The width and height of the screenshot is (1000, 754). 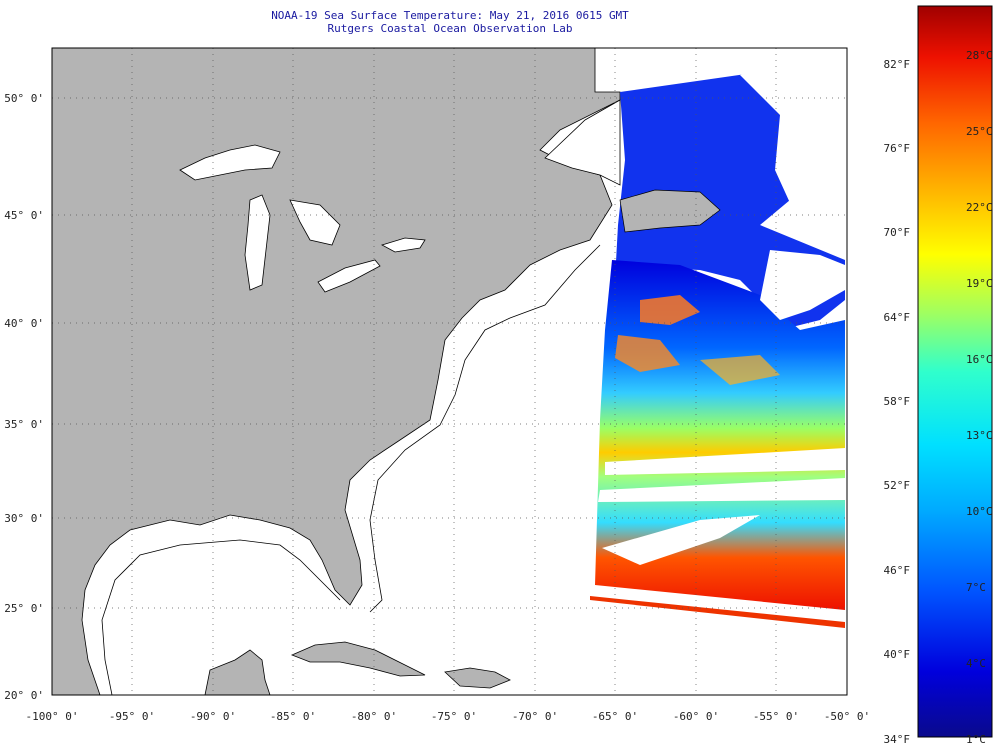 I want to click on colorbar-c-label-1: 1°C, so click(x=976, y=739).